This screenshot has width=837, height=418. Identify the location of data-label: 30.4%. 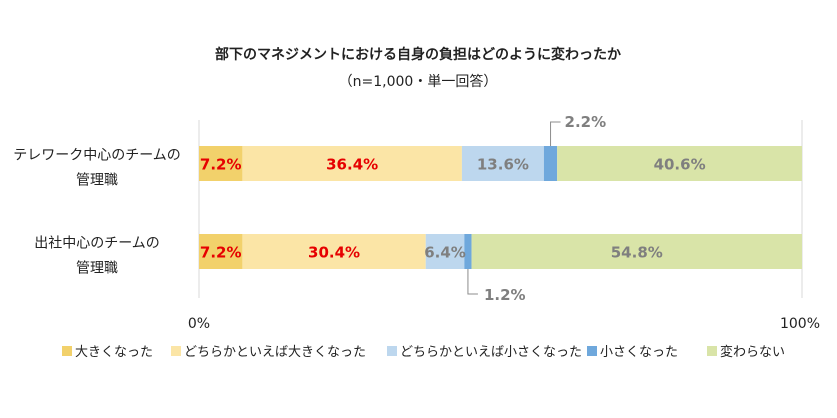
(334, 253).